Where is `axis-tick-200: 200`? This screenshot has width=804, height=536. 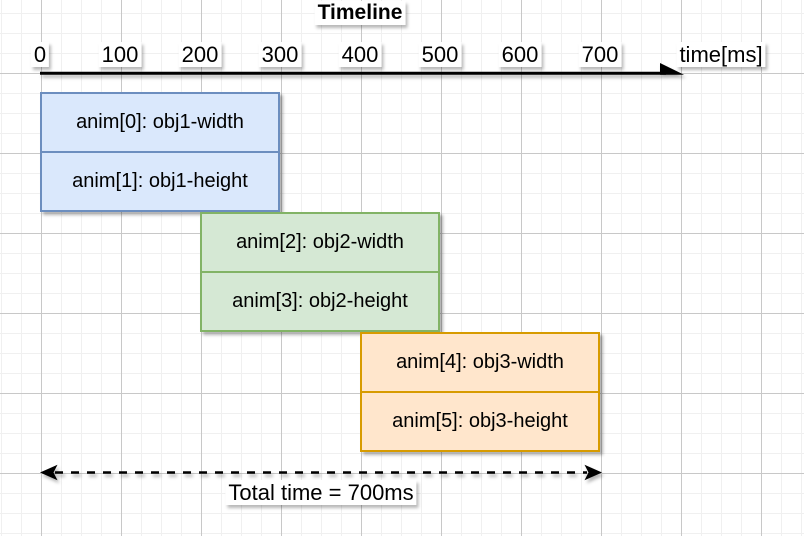 axis-tick-200: 200 is located at coordinates (200, 55).